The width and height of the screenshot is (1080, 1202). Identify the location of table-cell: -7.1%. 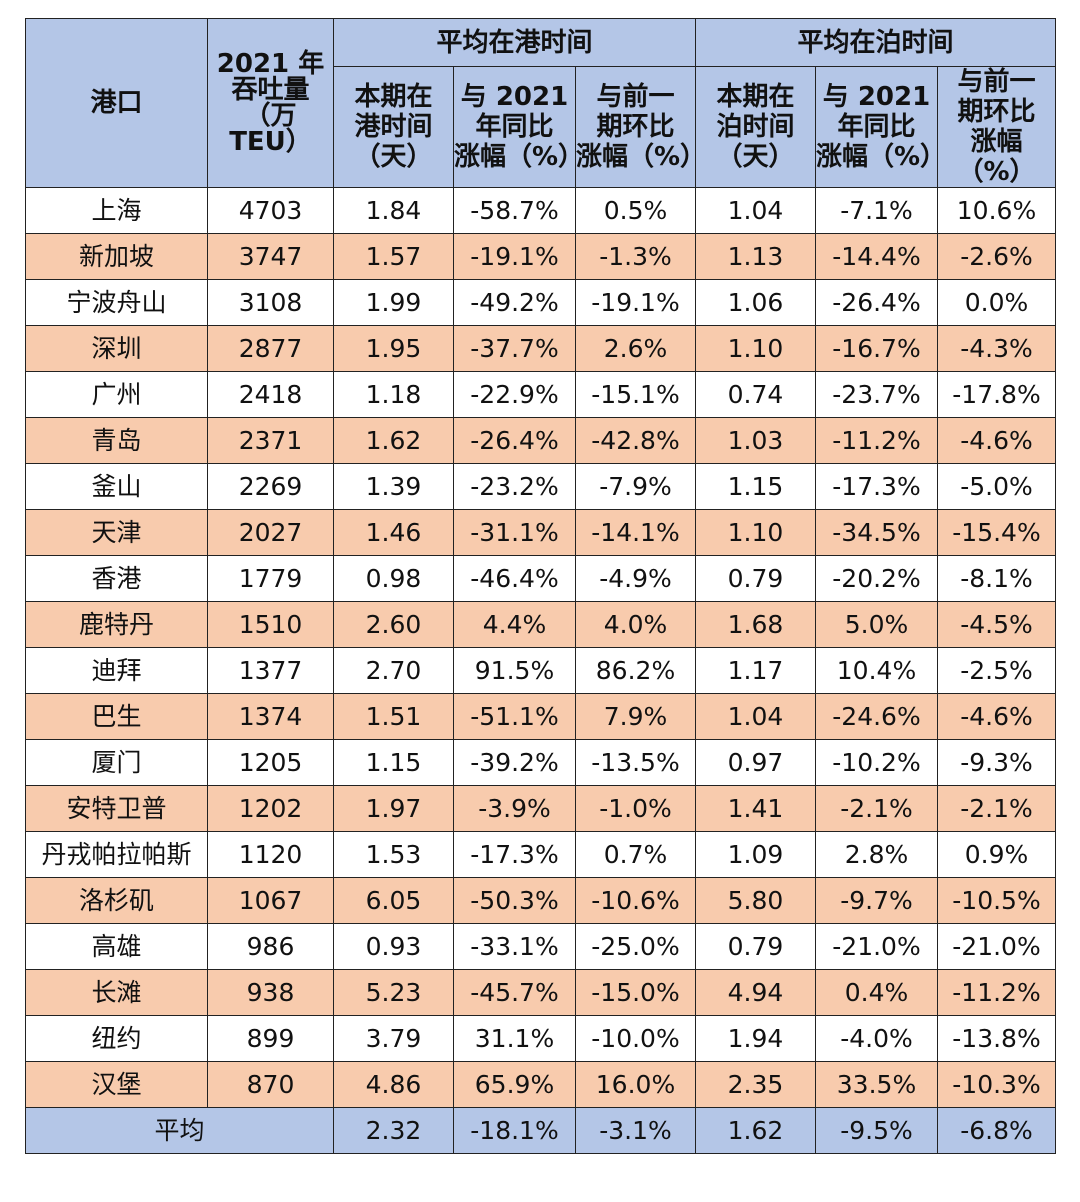
(876, 210).